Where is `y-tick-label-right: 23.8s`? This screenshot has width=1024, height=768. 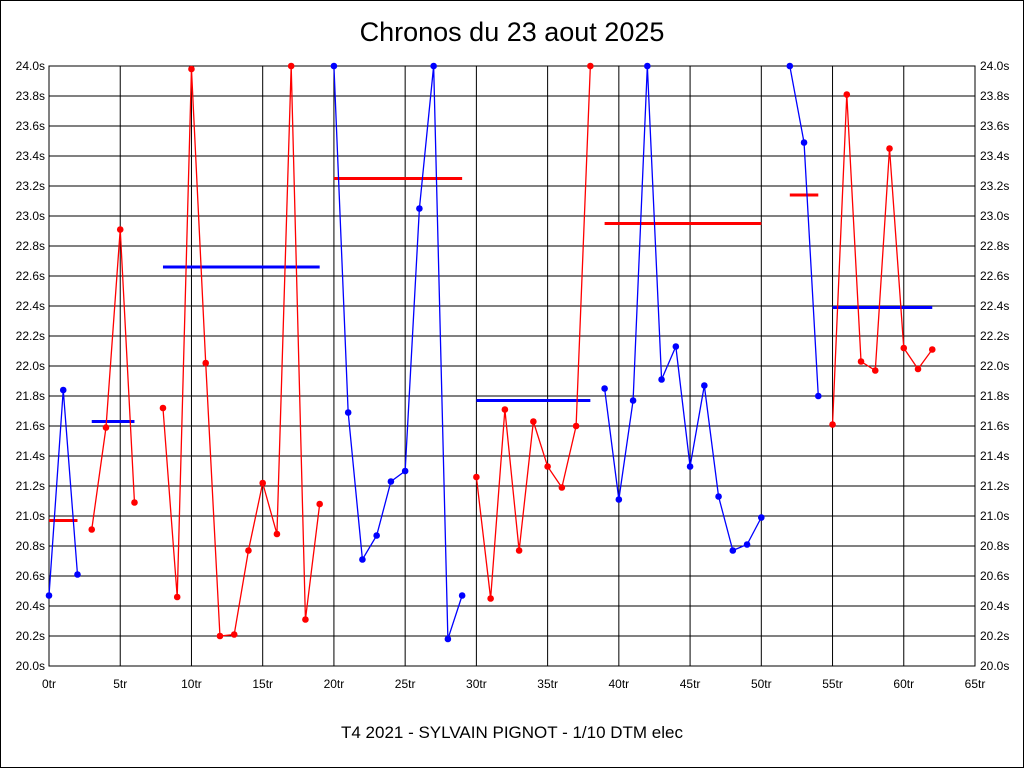 y-tick-label-right: 23.8s is located at coordinates (994, 96).